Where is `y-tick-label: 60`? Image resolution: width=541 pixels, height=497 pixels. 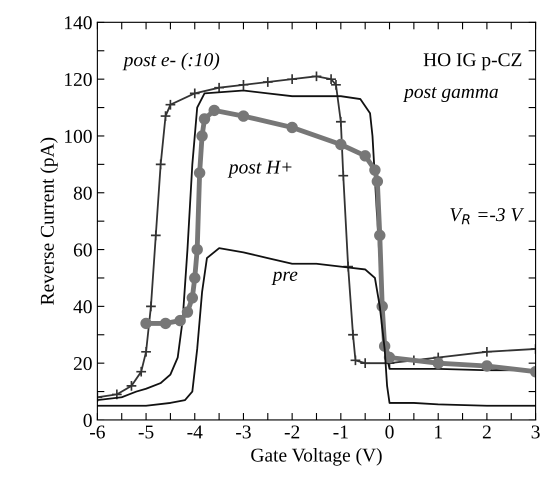 y-tick-label: 60 is located at coordinates (83, 250).